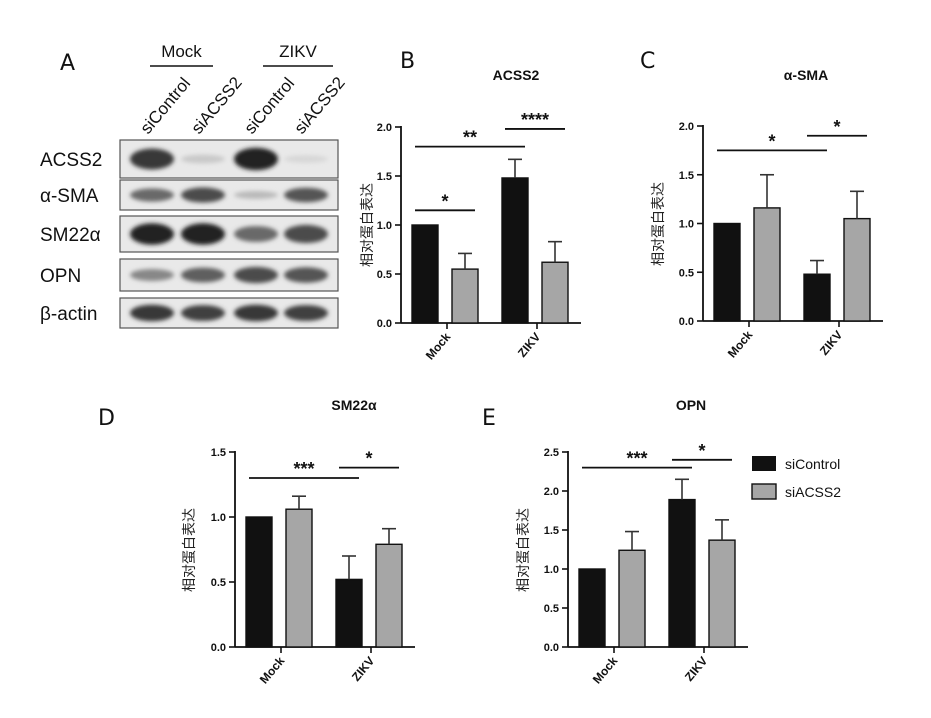  Describe the element at coordinates (407, 61) in the screenshot. I see `panel-letter-b: B` at that location.